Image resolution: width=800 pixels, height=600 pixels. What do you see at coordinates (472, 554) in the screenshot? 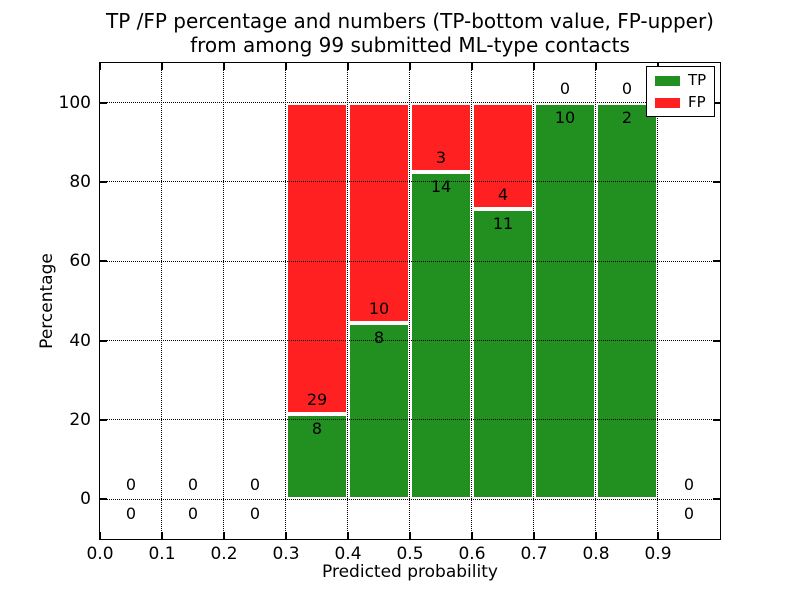
I see `x-tick-label: 0.6` at bounding box center [472, 554].